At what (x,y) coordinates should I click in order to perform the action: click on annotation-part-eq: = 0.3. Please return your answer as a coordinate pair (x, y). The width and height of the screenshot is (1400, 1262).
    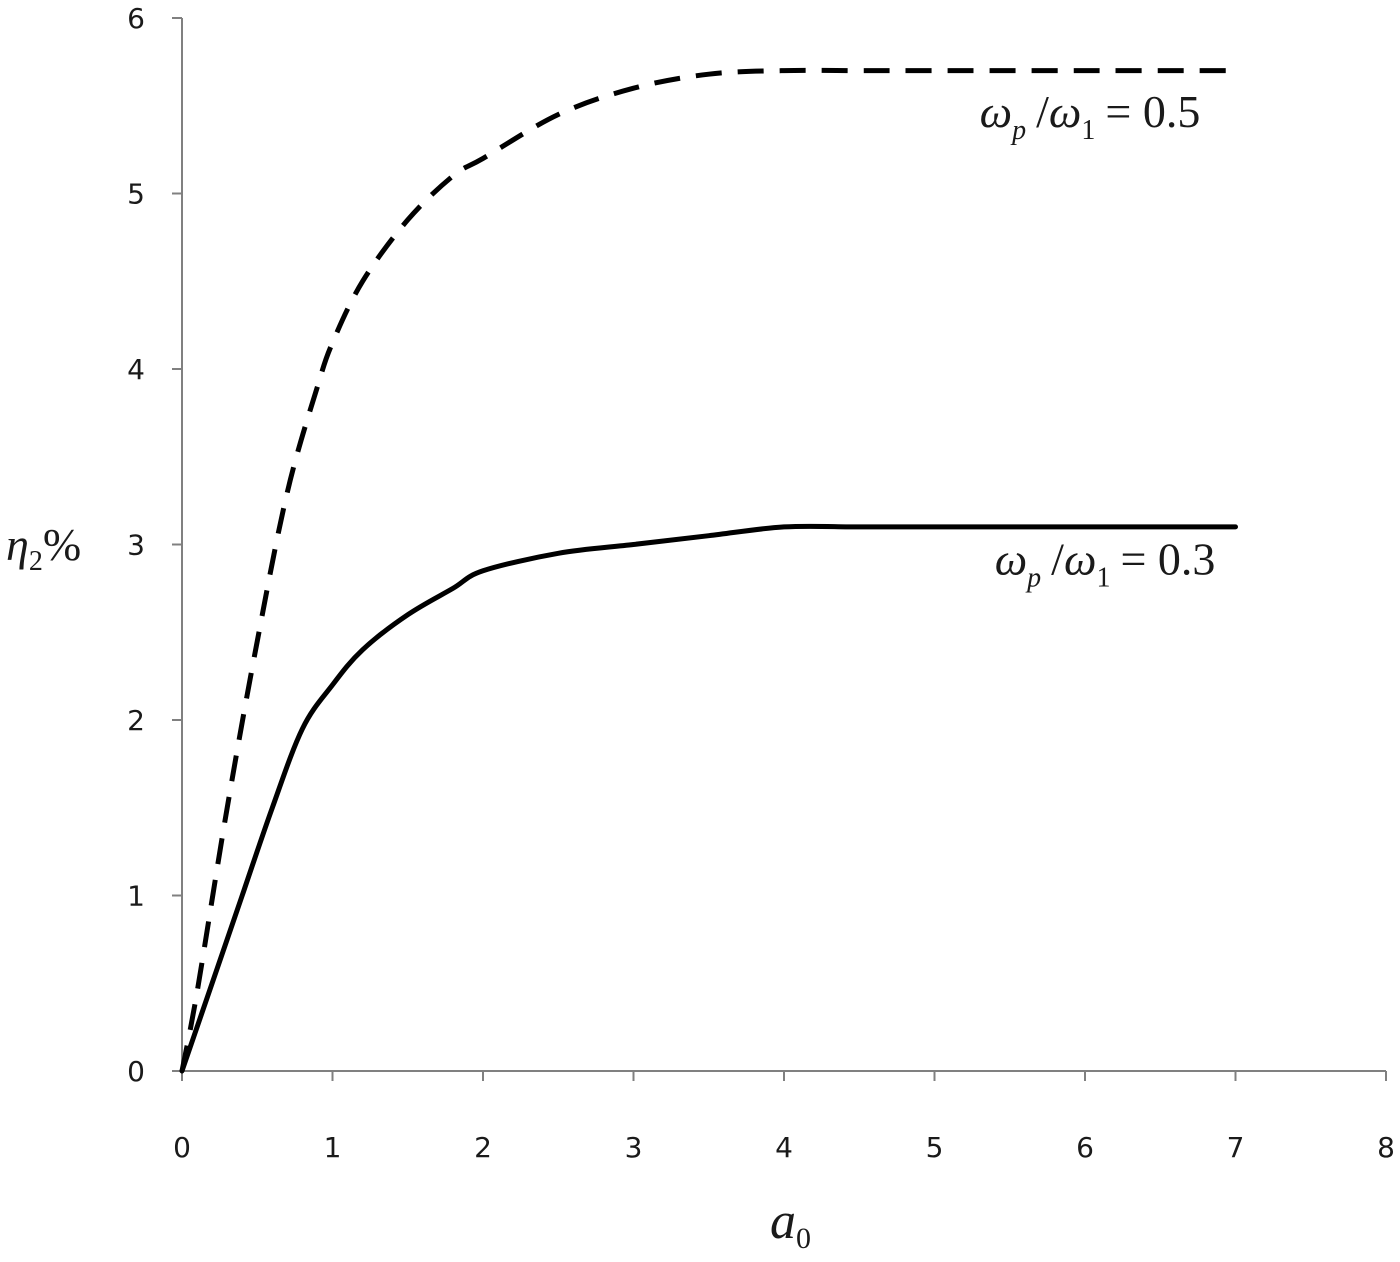
    Looking at the image, I should click on (1167, 558).